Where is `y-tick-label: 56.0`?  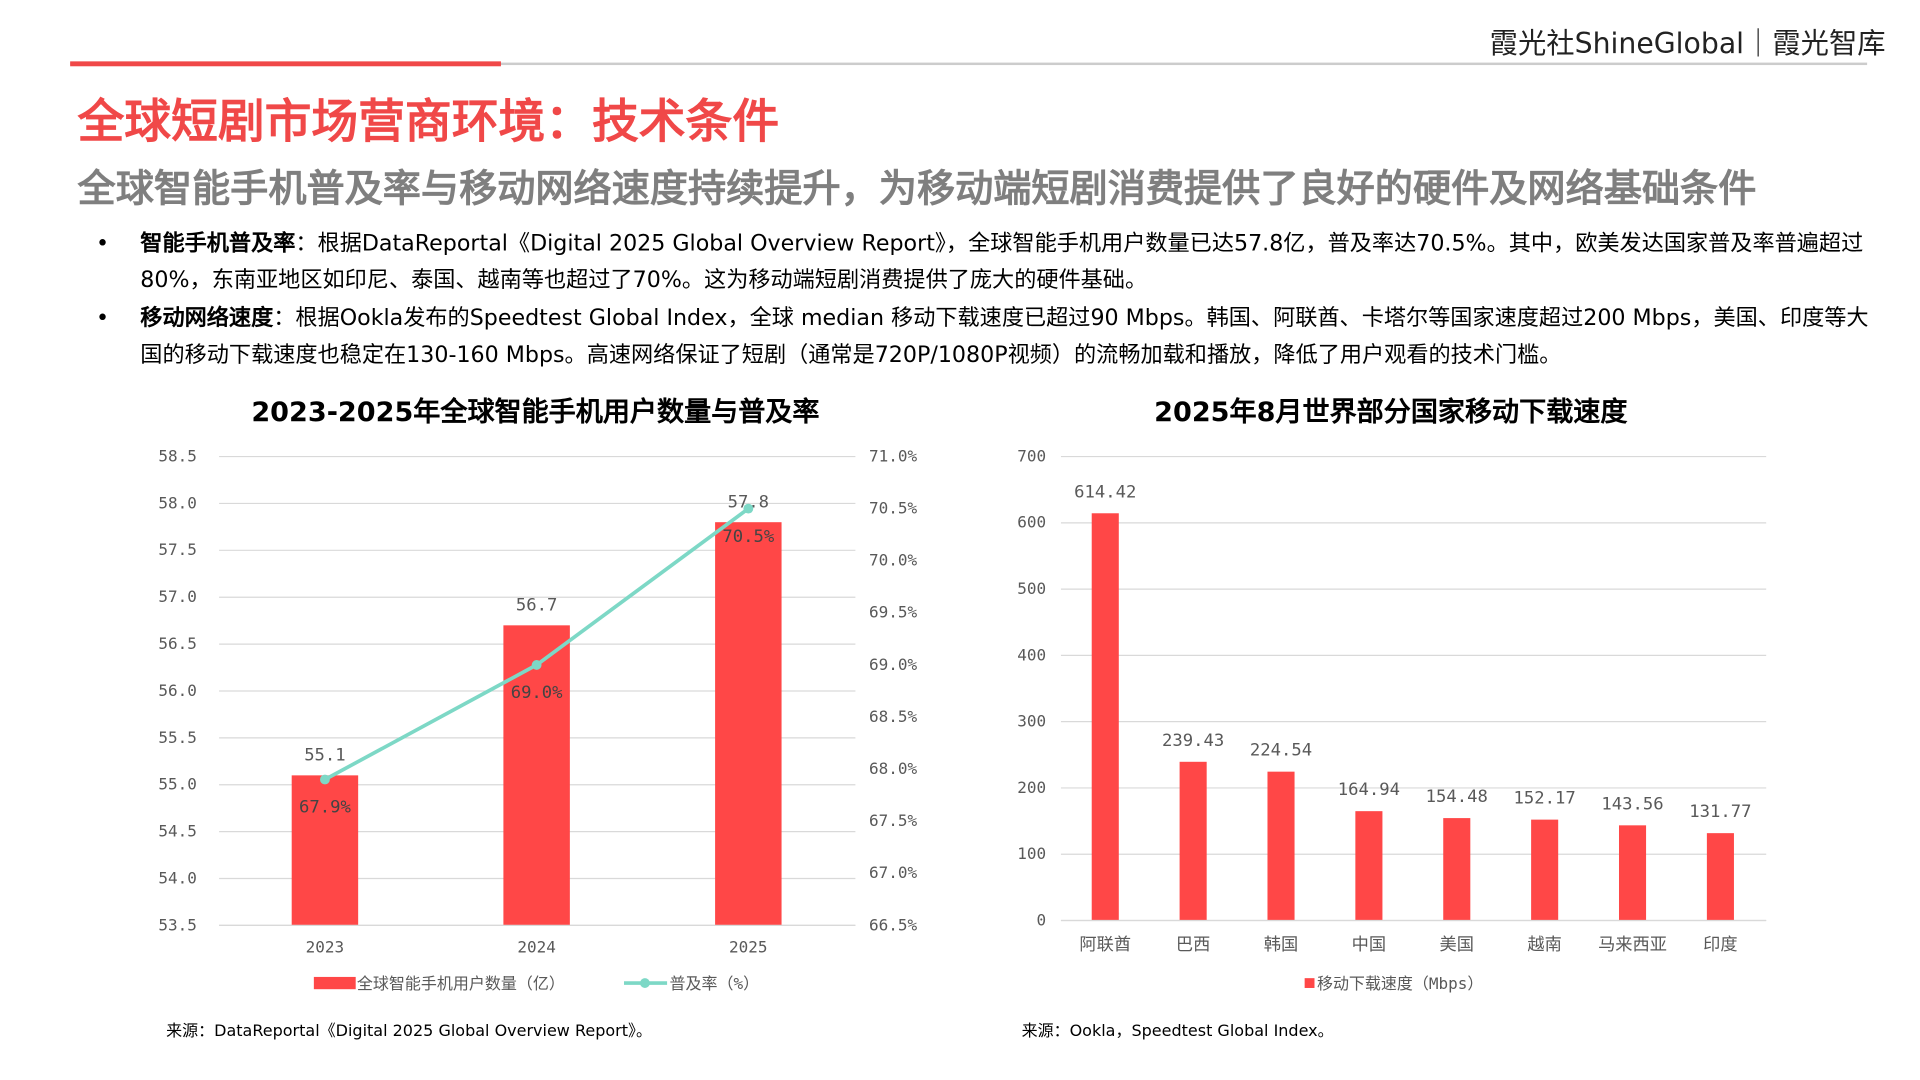
y-tick-label: 56.0 is located at coordinates (177, 690).